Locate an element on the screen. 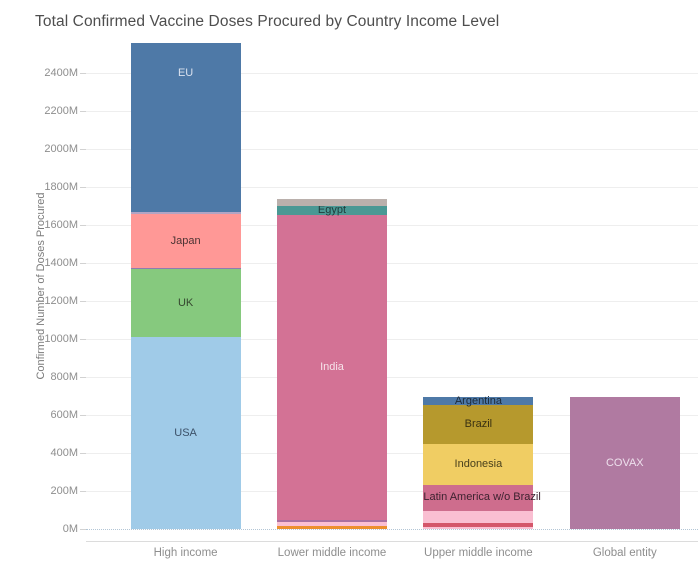 Image resolution: width=700 pixels, height=578 pixels. bar-segment-brazil: Brazil is located at coordinates (478, 424).